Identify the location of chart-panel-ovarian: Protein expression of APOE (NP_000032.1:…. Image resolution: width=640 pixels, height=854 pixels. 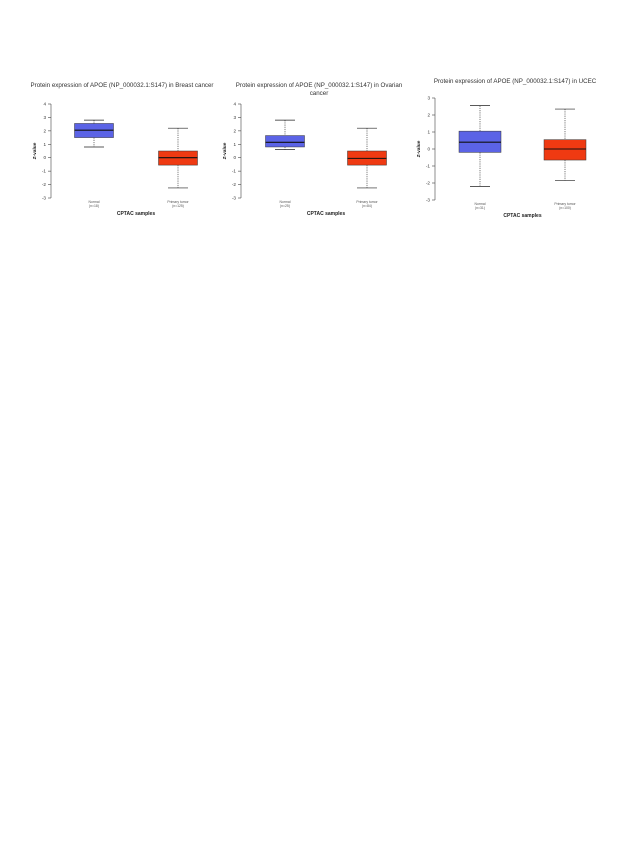
(317, 152).